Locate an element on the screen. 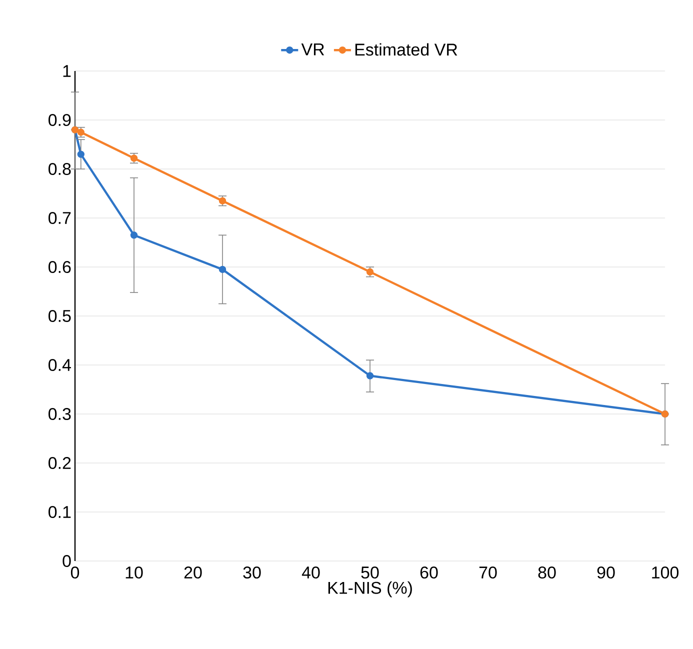  x-tick-label: 40 is located at coordinates (311, 572).